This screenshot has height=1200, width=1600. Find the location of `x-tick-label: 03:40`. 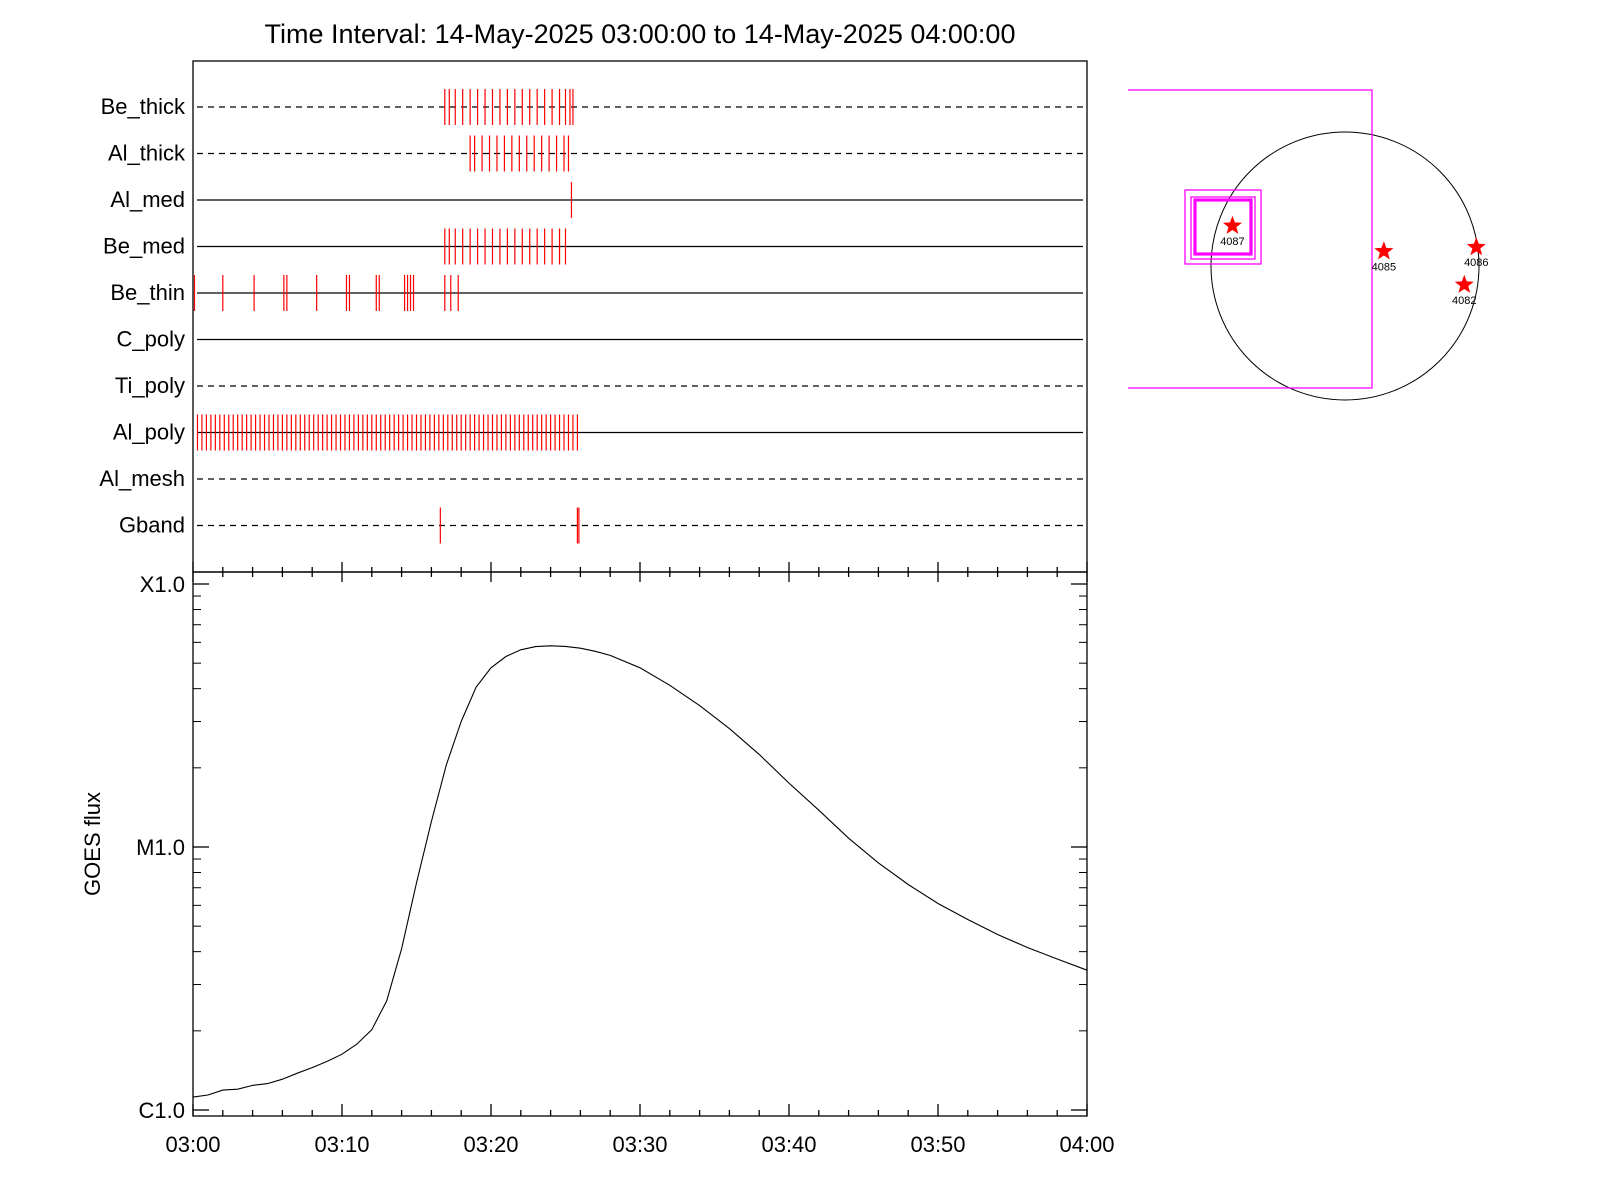

x-tick-label: 03:40 is located at coordinates (788, 1144).